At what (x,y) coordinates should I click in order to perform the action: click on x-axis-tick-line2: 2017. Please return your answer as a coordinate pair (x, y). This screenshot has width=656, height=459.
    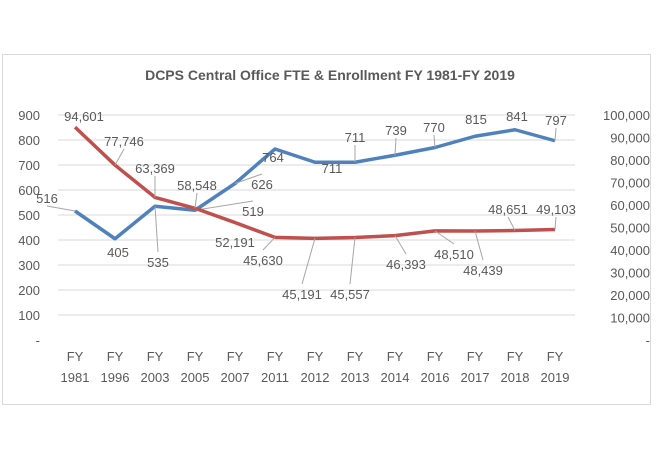
    Looking at the image, I should click on (475, 377).